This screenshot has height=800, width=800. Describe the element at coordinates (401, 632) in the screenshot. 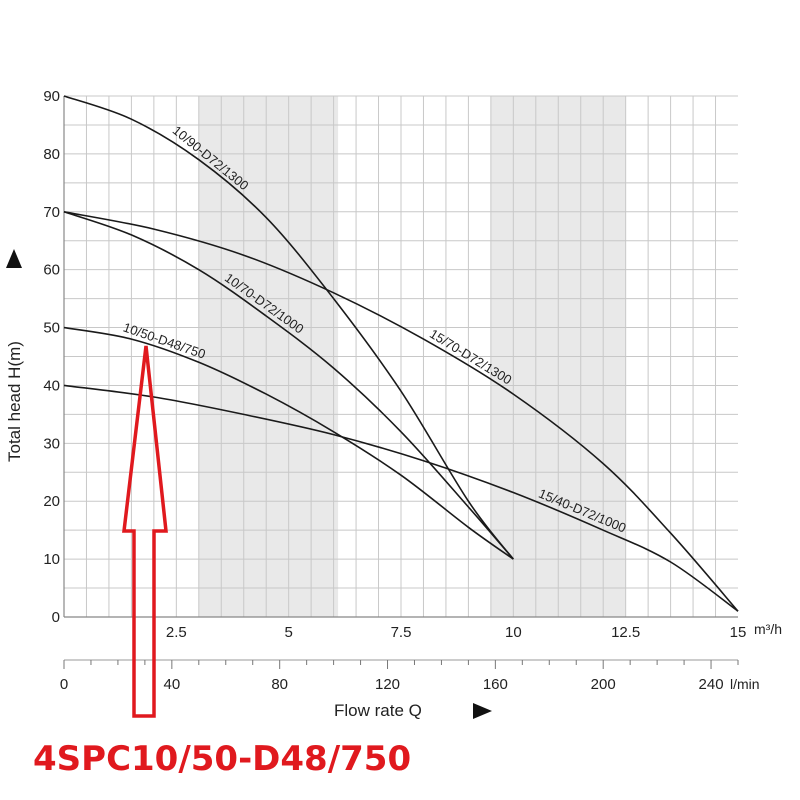

I see `x-tick-label-m3h: 7.5` at that location.